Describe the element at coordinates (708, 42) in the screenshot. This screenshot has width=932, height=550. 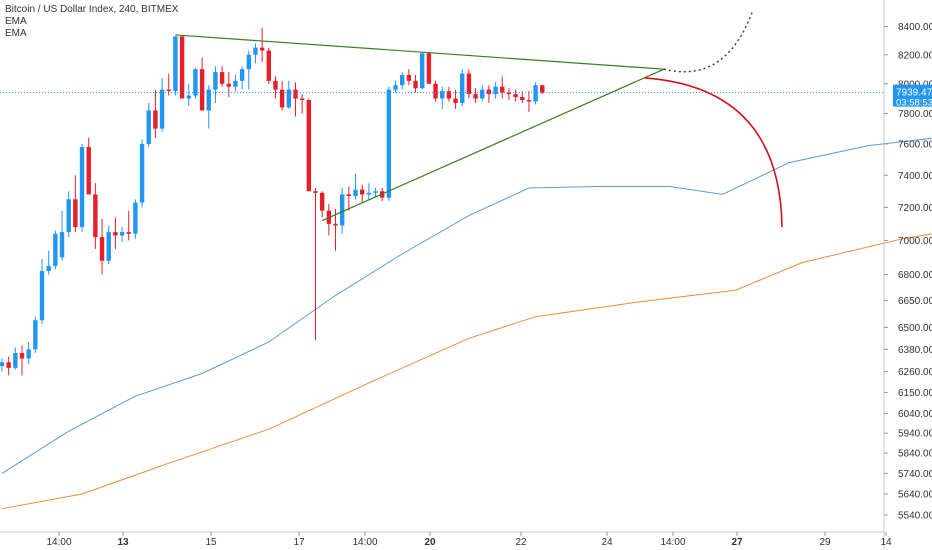
I see `bullish-projection-curve` at that location.